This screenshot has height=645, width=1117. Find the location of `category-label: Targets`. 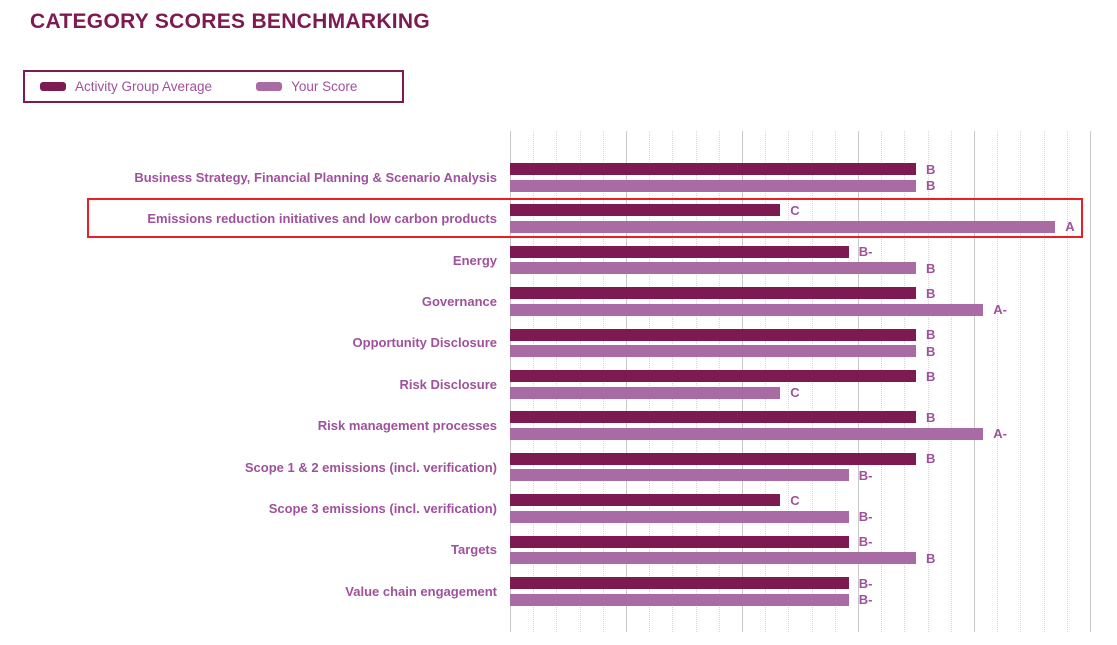

category-label: Targets is located at coordinates (474, 550).